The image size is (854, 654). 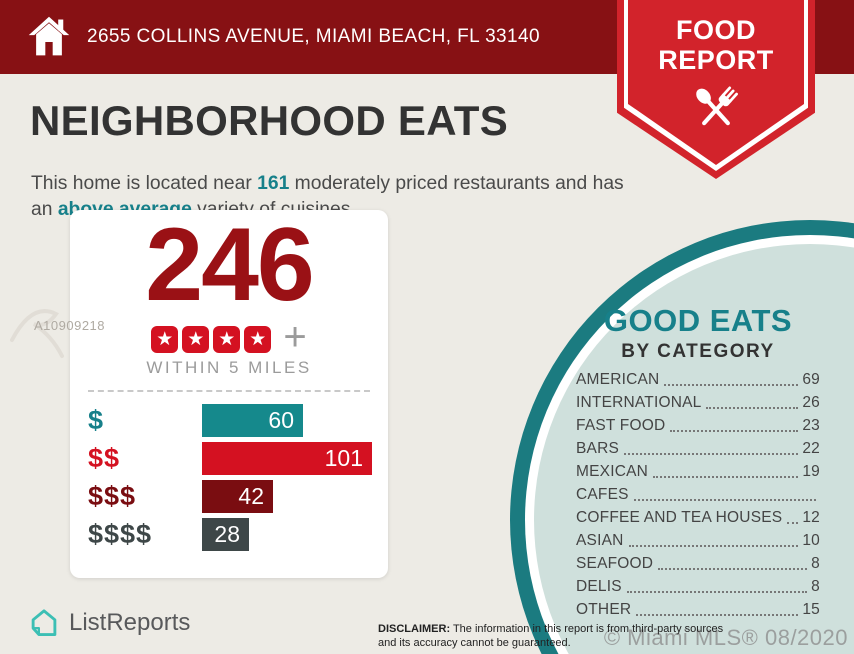 I want to click on category-row: MEXICAN 19, so click(x=698, y=469).